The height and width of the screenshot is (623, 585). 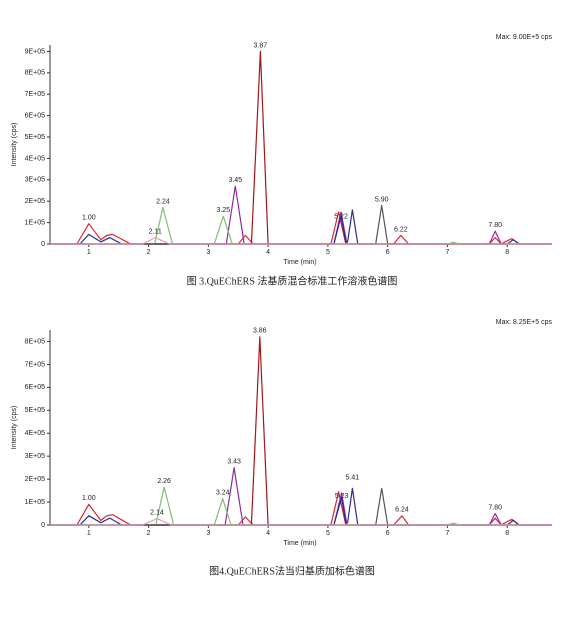 I want to click on peak-label: 3.87, so click(x=261, y=45).